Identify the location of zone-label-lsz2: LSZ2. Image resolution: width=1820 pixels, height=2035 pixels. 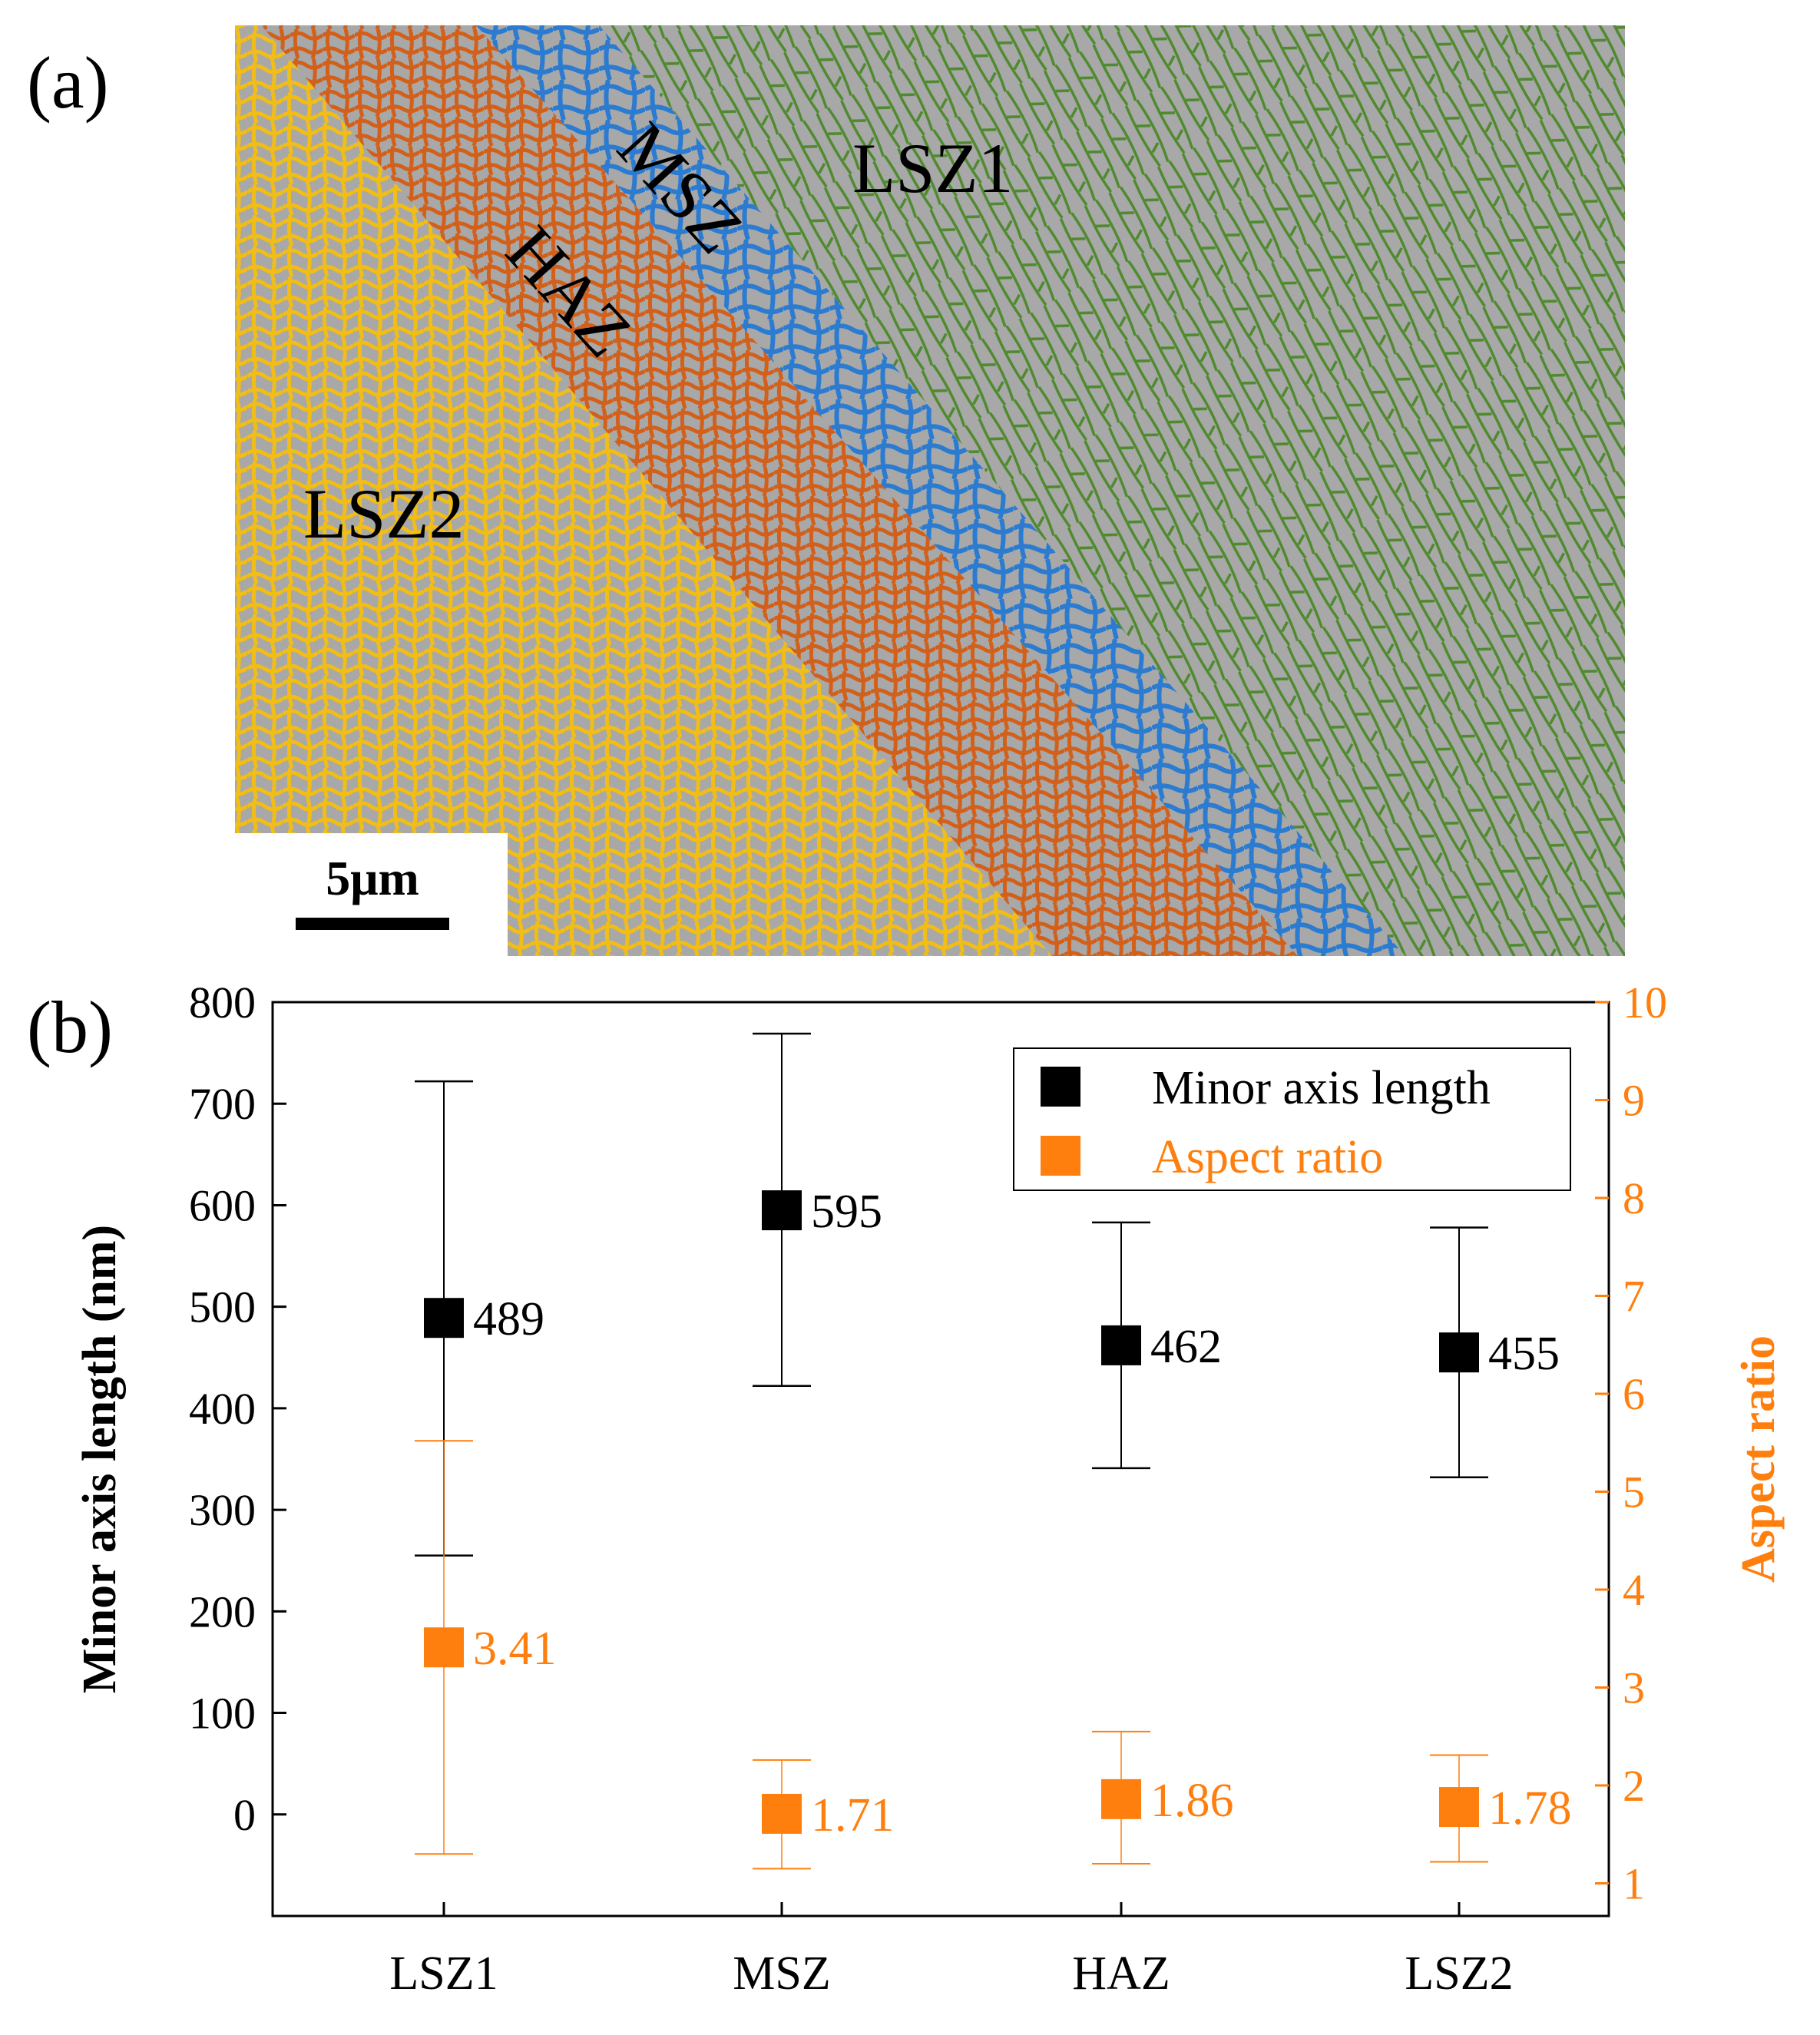
(384, 514).